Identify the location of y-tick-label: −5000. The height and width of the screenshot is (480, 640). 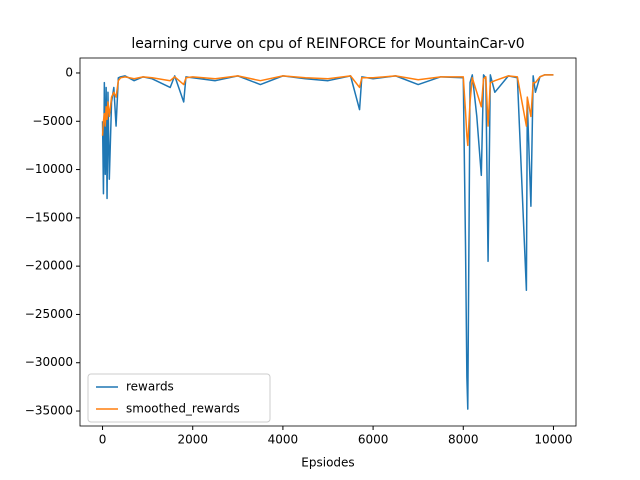
(52, 121).